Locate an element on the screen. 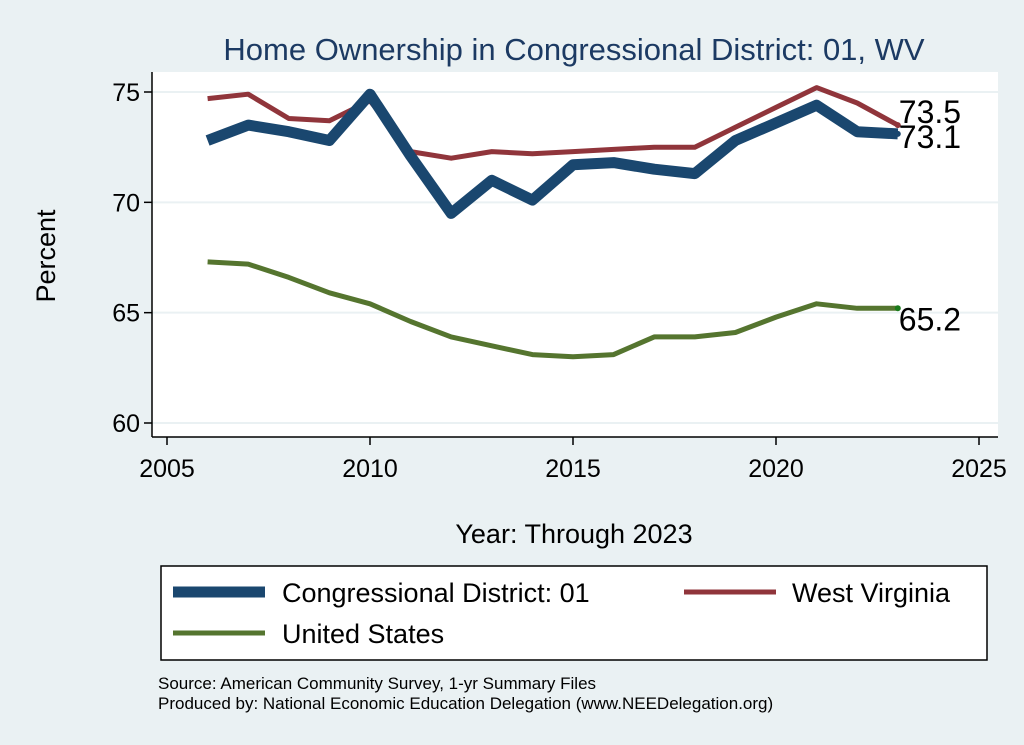 This screenshot has width=1024, height=745. end-value-label: 73.1 is located at coordinates (930, 137).